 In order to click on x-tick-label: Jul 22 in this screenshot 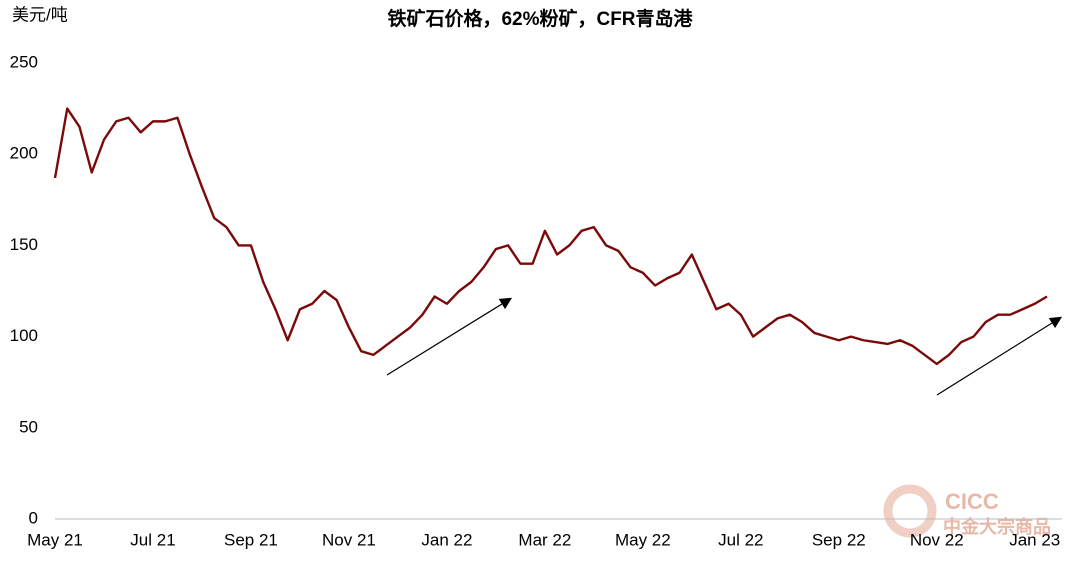, I will do `click(740, 539)`.